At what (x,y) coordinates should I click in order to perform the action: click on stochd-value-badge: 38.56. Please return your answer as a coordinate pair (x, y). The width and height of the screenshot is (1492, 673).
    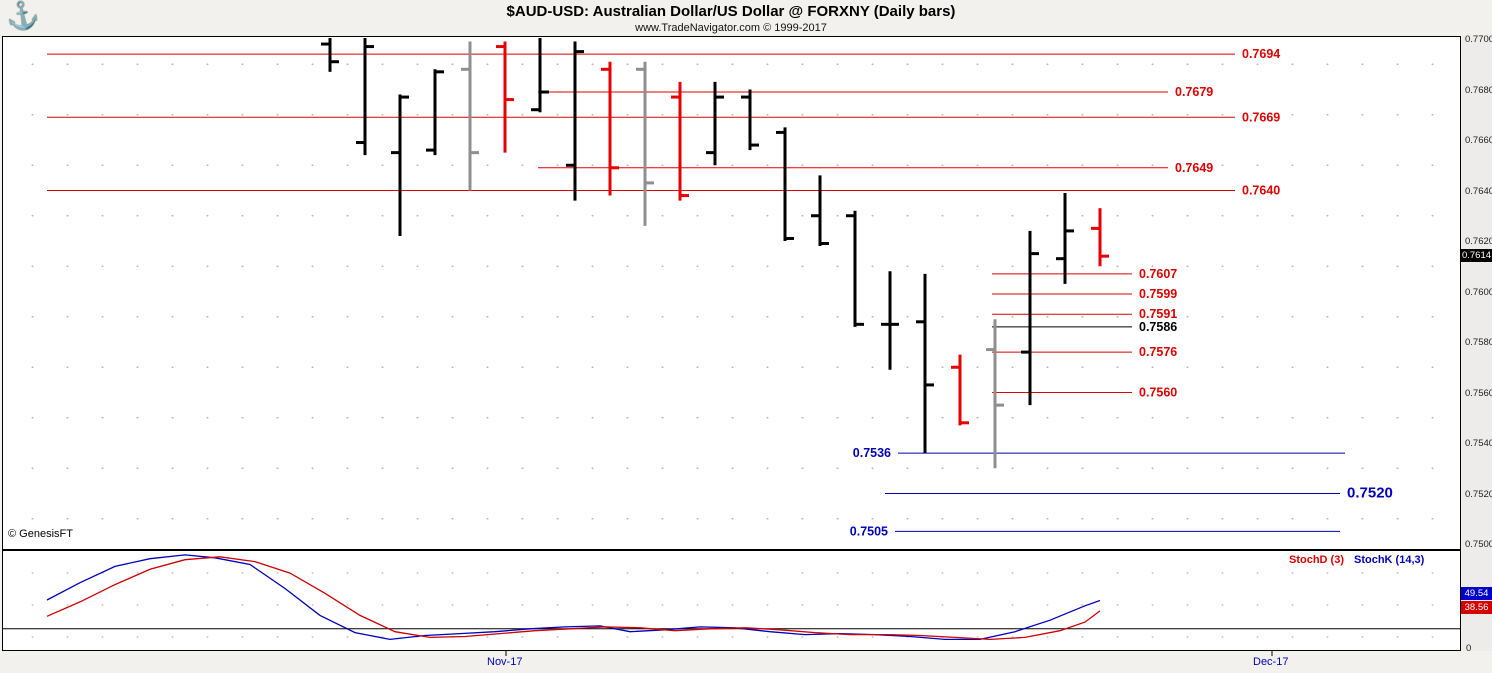
    Looking at the image, I should click on (1476, 608).